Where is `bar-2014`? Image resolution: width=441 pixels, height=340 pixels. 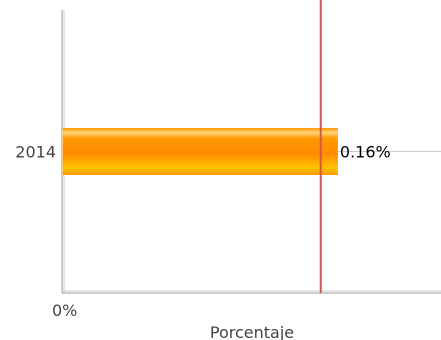 bar-2014 is located at coordinates (200, 151).